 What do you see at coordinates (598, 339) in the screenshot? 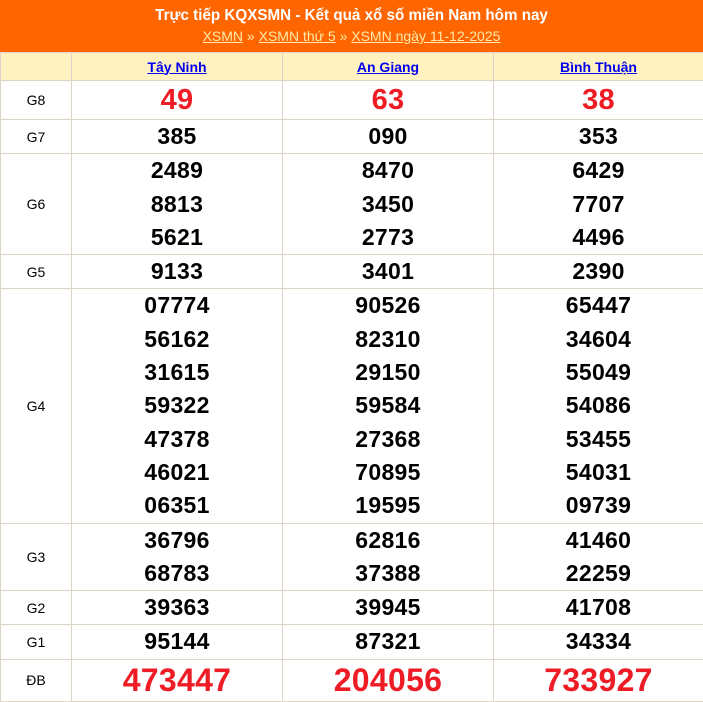
I see `prize-number: 34604` at bounding box center [598, 339].